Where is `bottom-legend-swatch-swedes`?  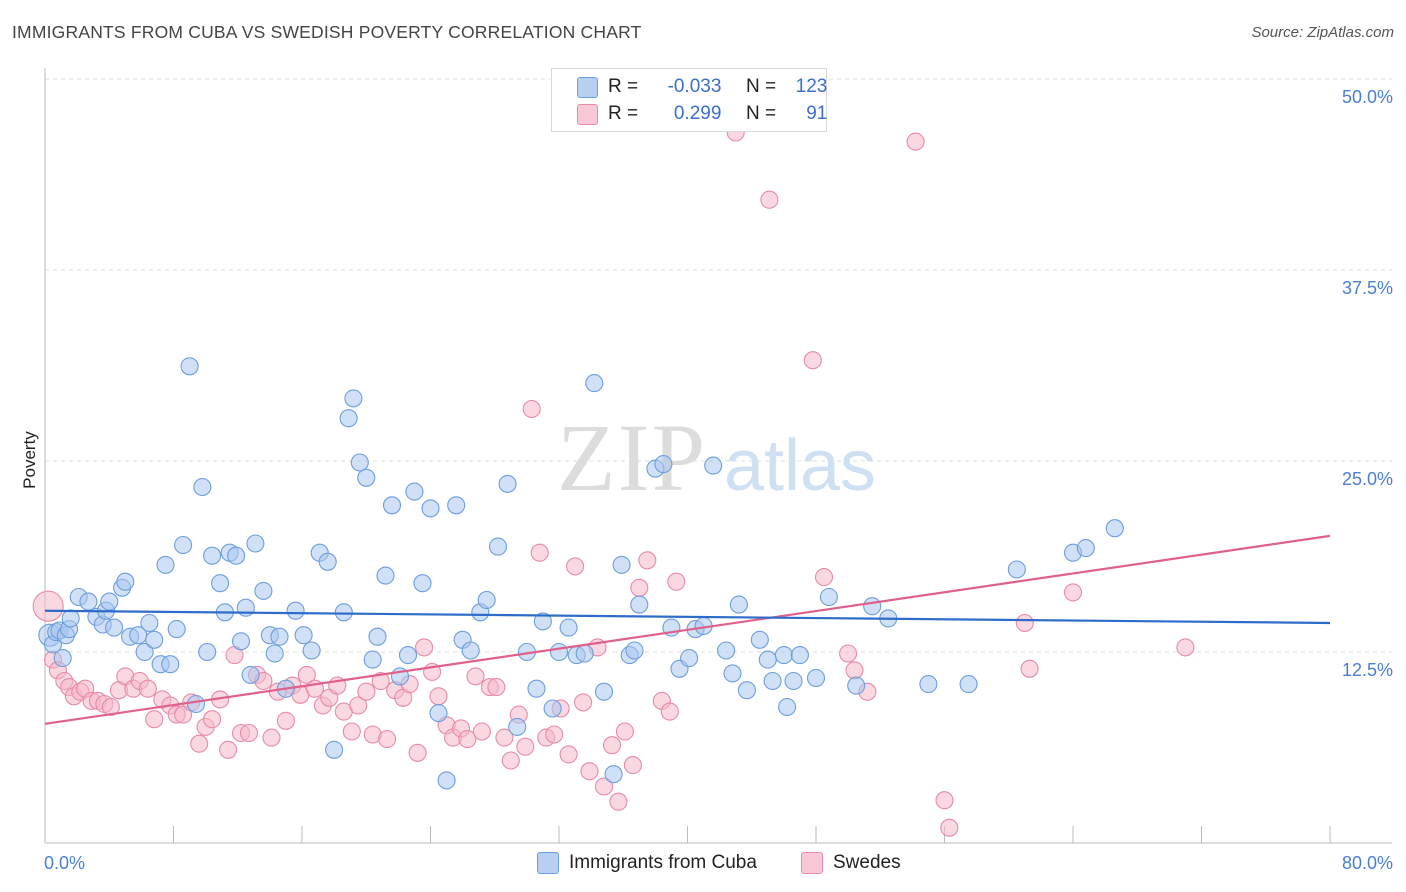
bottom-legend-swatch-swedes is located at coordinates (812, 863).